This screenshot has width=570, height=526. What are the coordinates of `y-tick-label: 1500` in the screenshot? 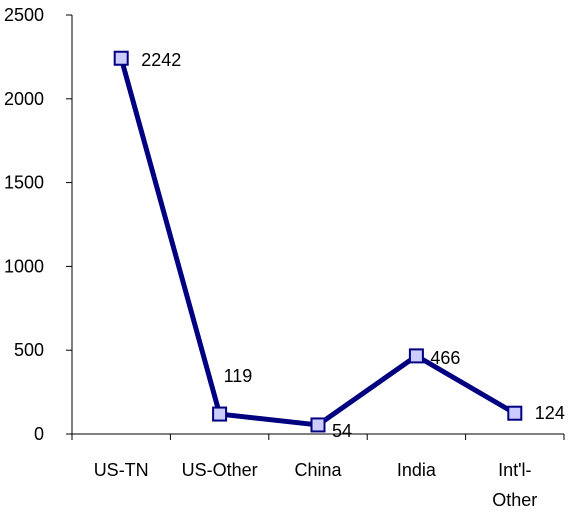 It's located at (24, 183).